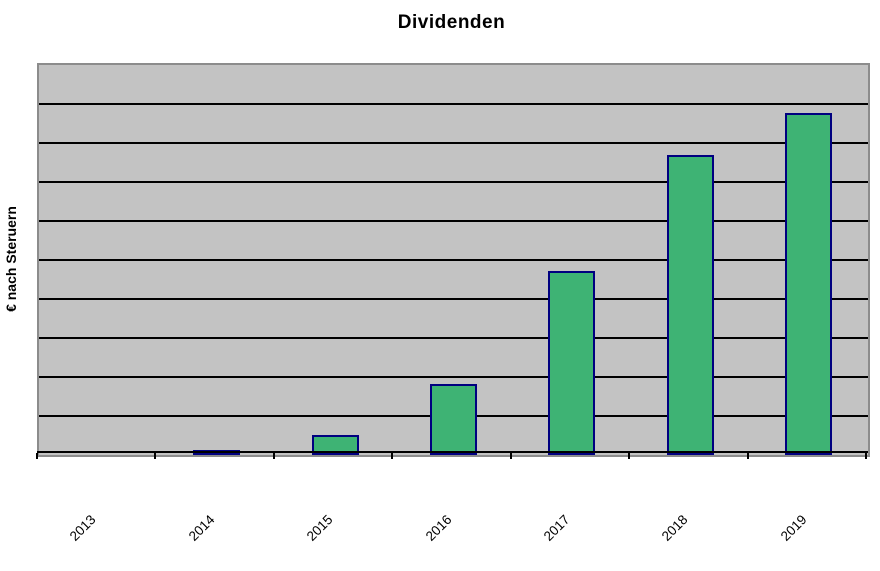 The image size is (880, 571). Describe the element at coordinates (451, 22) in the screenshot. I see `chart-title: Dividenden` at that location.